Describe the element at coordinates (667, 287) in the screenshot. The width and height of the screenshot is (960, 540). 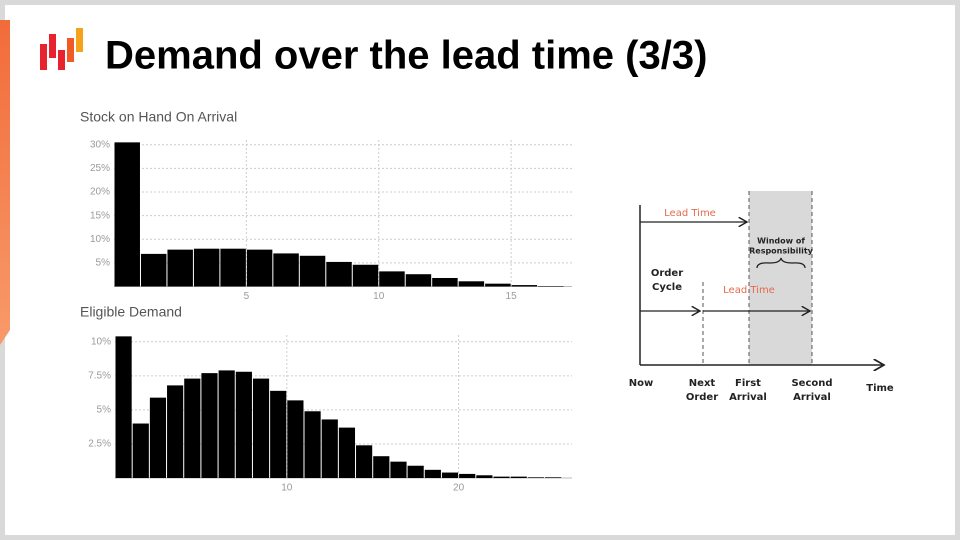
I see `label: Cycle` at that location.